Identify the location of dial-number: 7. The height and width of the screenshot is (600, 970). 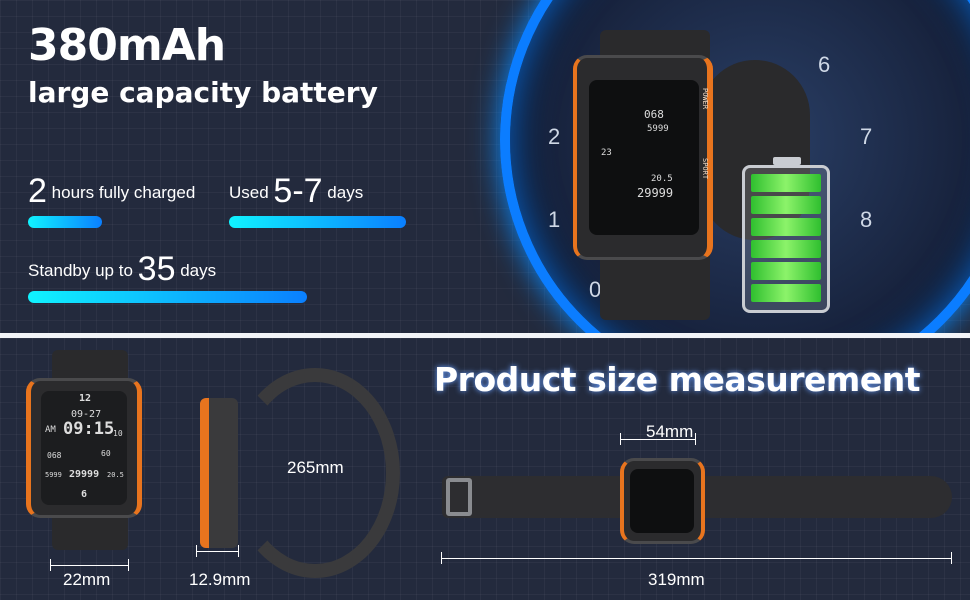
(866, 136).